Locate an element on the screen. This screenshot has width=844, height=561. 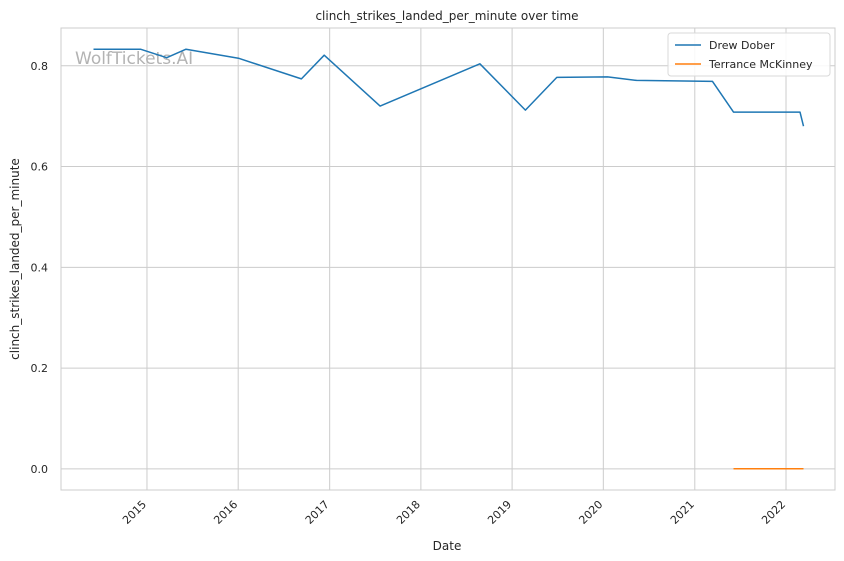
y-tick-label: 0.6 is located at coordinates (40, 167).